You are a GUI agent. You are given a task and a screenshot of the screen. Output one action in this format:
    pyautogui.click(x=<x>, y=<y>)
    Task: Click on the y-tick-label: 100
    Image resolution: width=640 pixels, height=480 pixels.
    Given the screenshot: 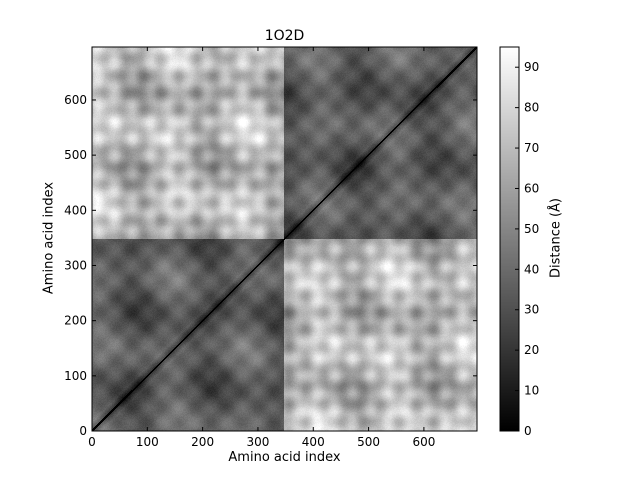 What is the action you would take?
    pyautogui.click(x=75, y=376)
    